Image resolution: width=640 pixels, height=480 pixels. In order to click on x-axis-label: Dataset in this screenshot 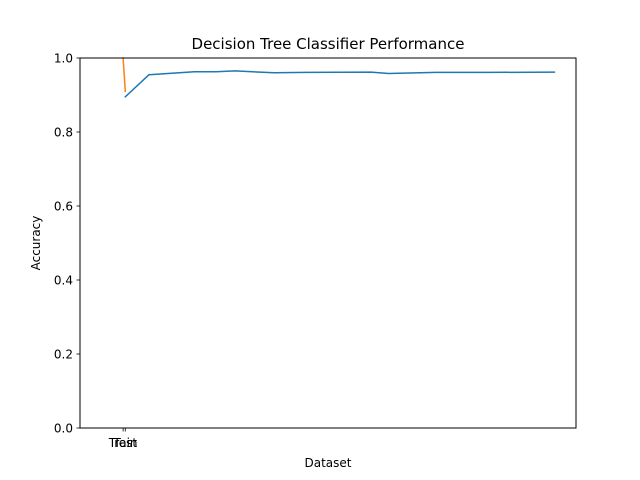, I will do `click(328, 463)`.